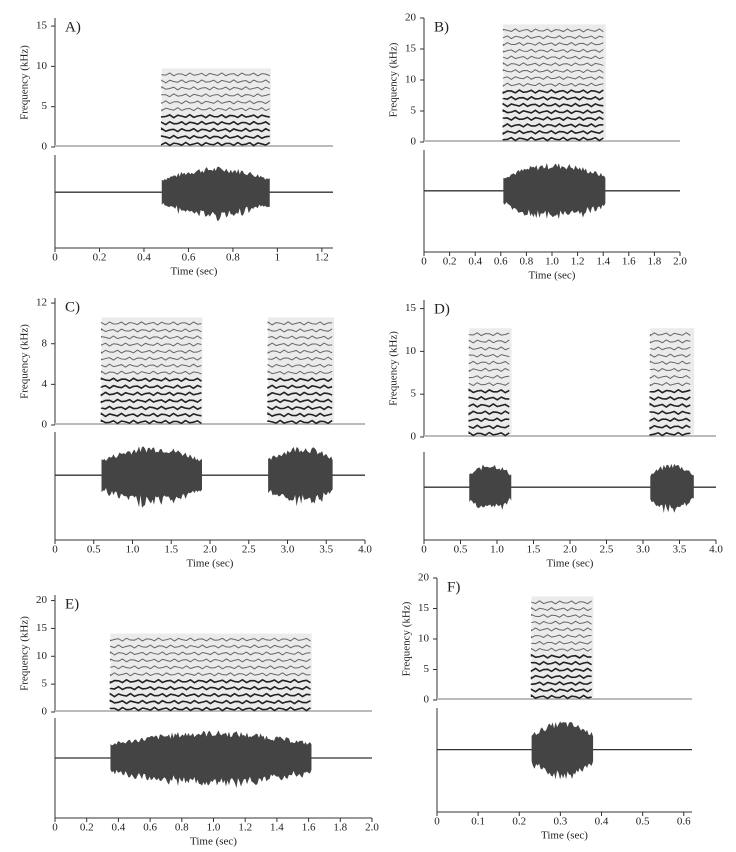 This screenshot has height=852, width=736. What do you see at coordinates (340, 828) in the screenshot?
I see `x-tick-label: 1.8` at bounding box center [340, 828].